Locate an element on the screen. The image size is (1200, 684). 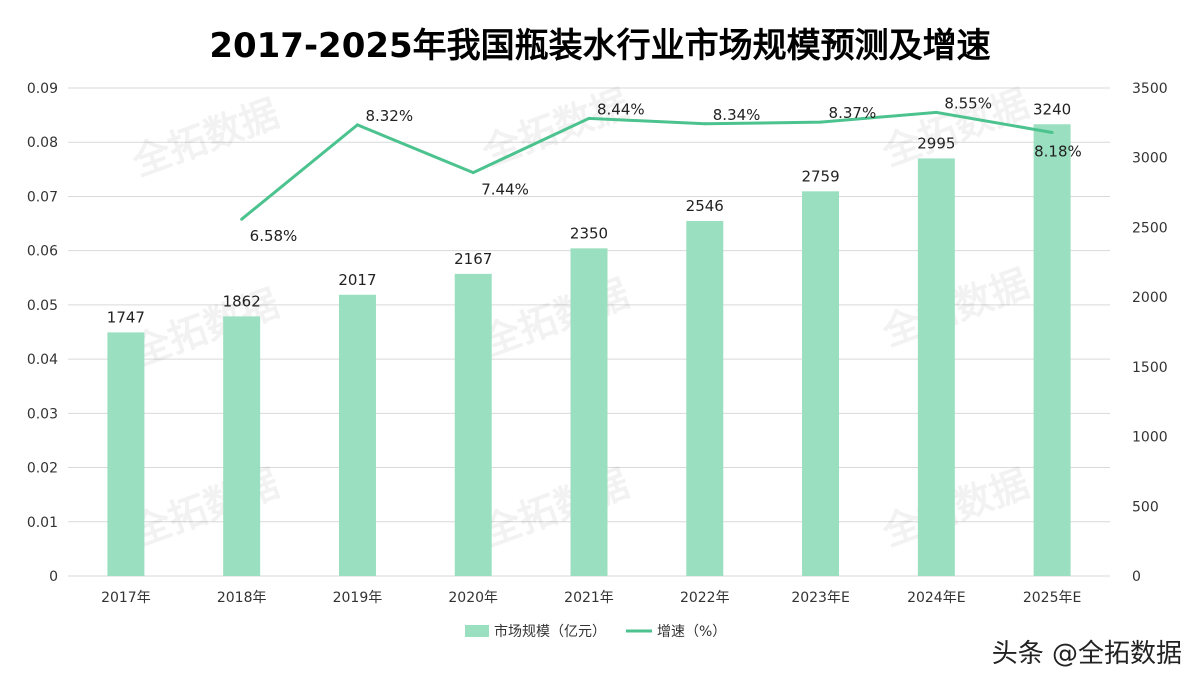
x-axis-tick: 2019年 is located at coordinates (358, 598).